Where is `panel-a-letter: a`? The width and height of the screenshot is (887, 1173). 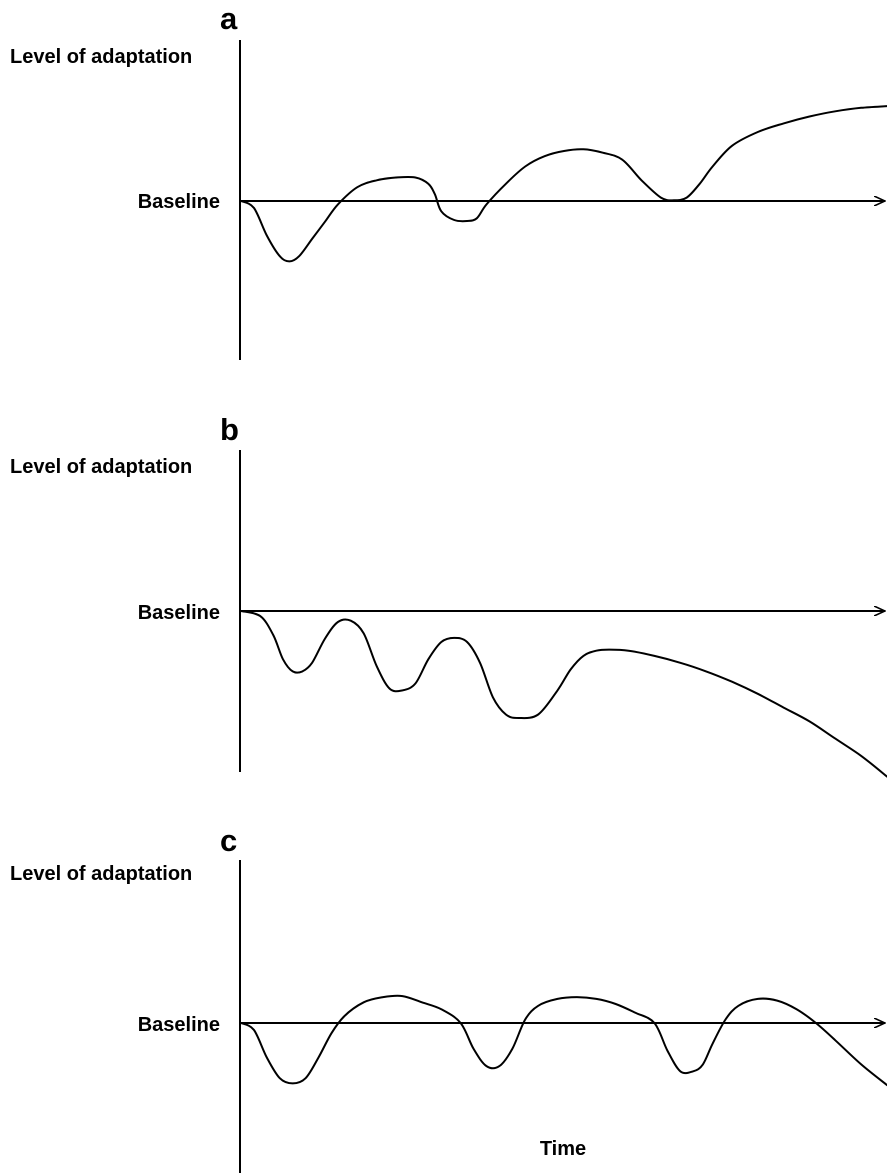
panel-a-letter: a is located at coordinates (229, 18).